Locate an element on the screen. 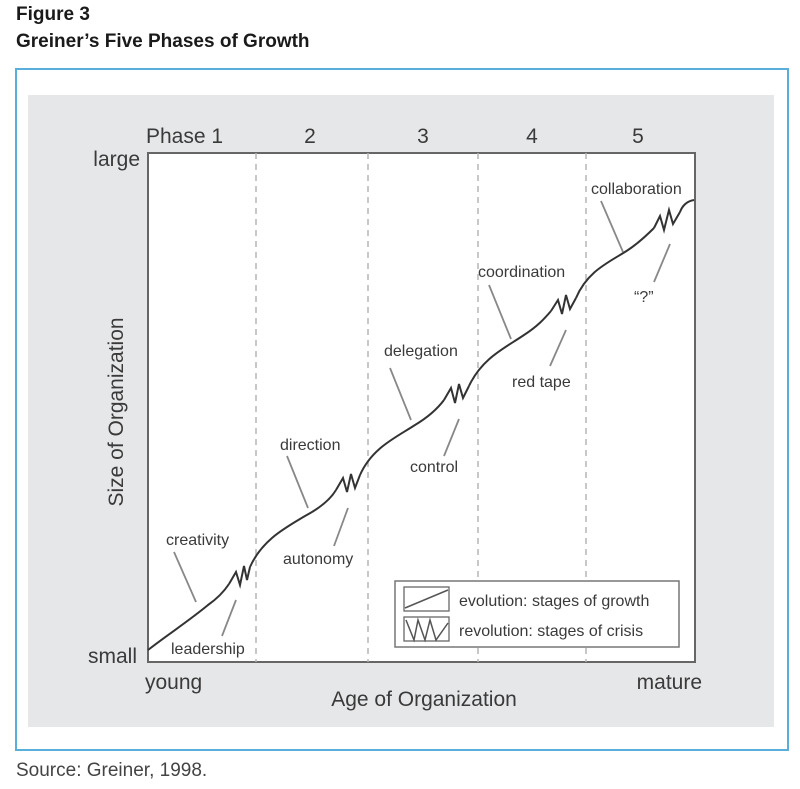 The image size is (800, 789). label-delegation: delegation is located at coordinates (421, 351).